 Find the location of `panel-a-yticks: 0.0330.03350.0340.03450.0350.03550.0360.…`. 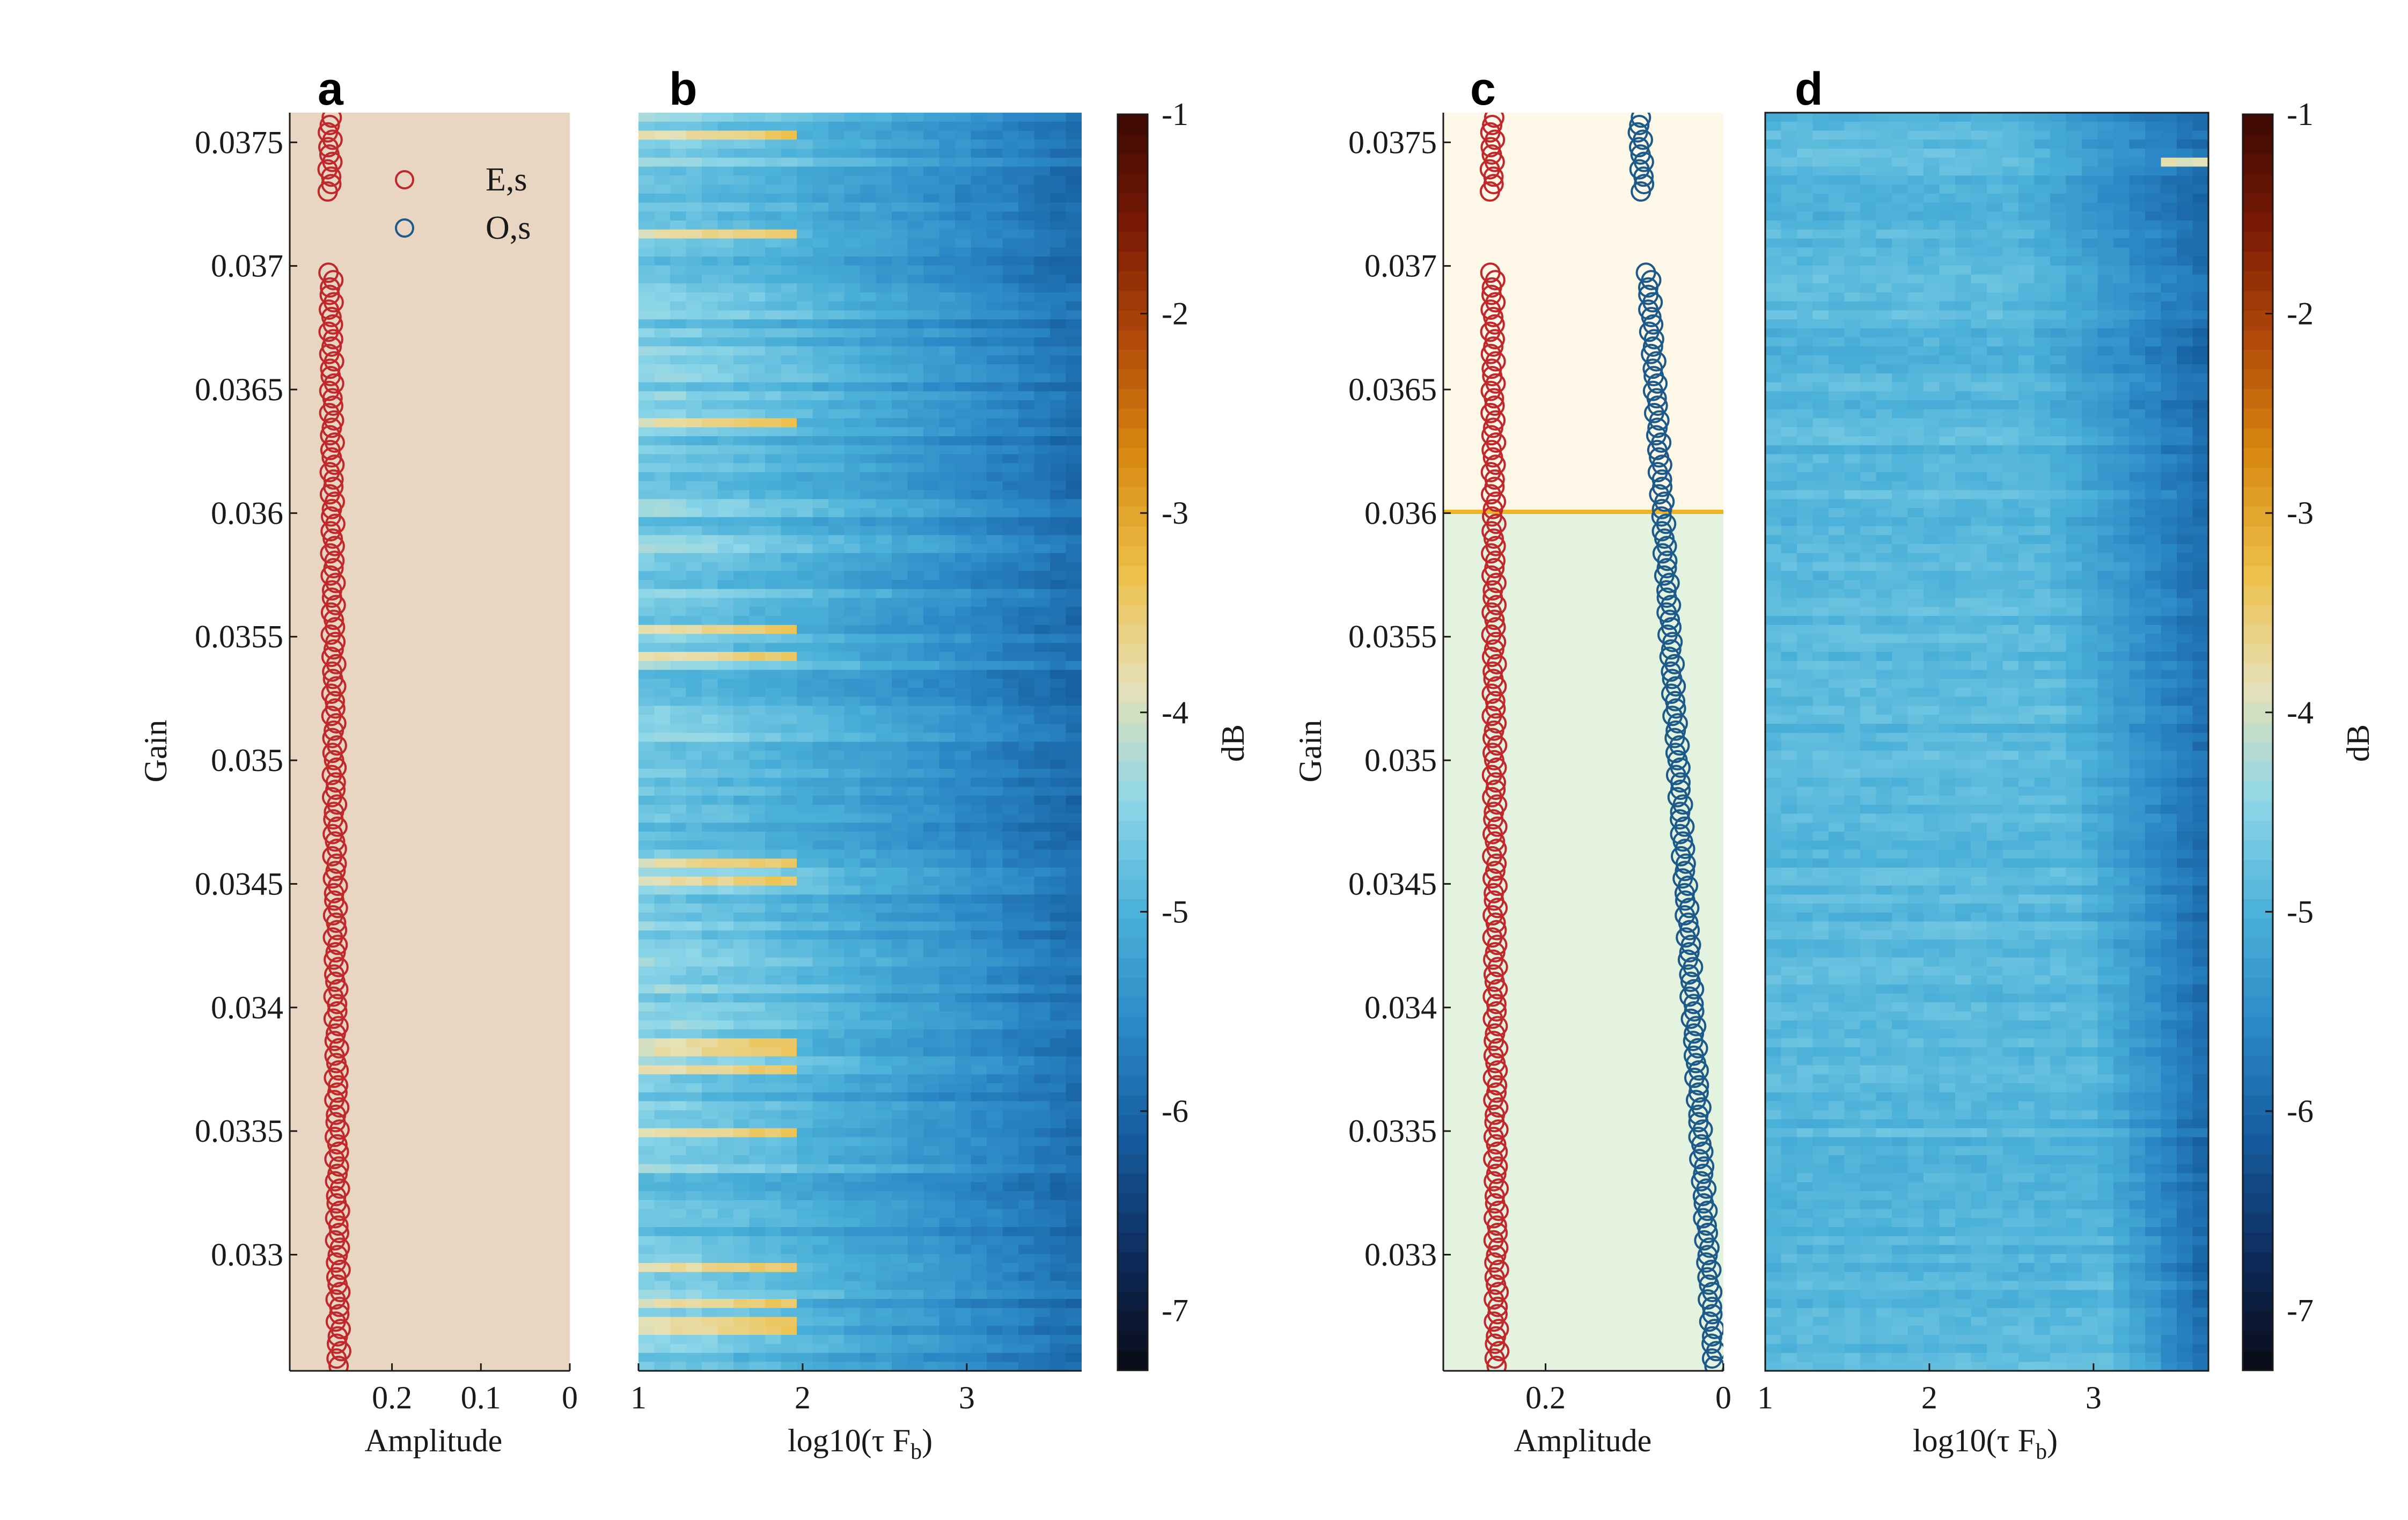

panel-a-yticks: 0.0330.03350.0340.03450.0350.03550.0360.… is located at coordinates (246, 698).